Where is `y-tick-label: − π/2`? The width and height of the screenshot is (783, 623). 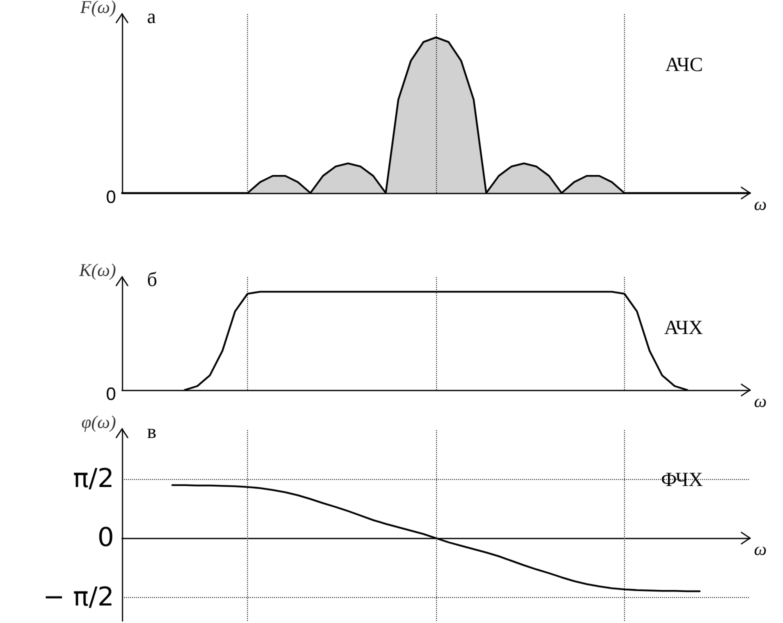
y-tick-label: − π/2 is located at coordinates (78, 597).